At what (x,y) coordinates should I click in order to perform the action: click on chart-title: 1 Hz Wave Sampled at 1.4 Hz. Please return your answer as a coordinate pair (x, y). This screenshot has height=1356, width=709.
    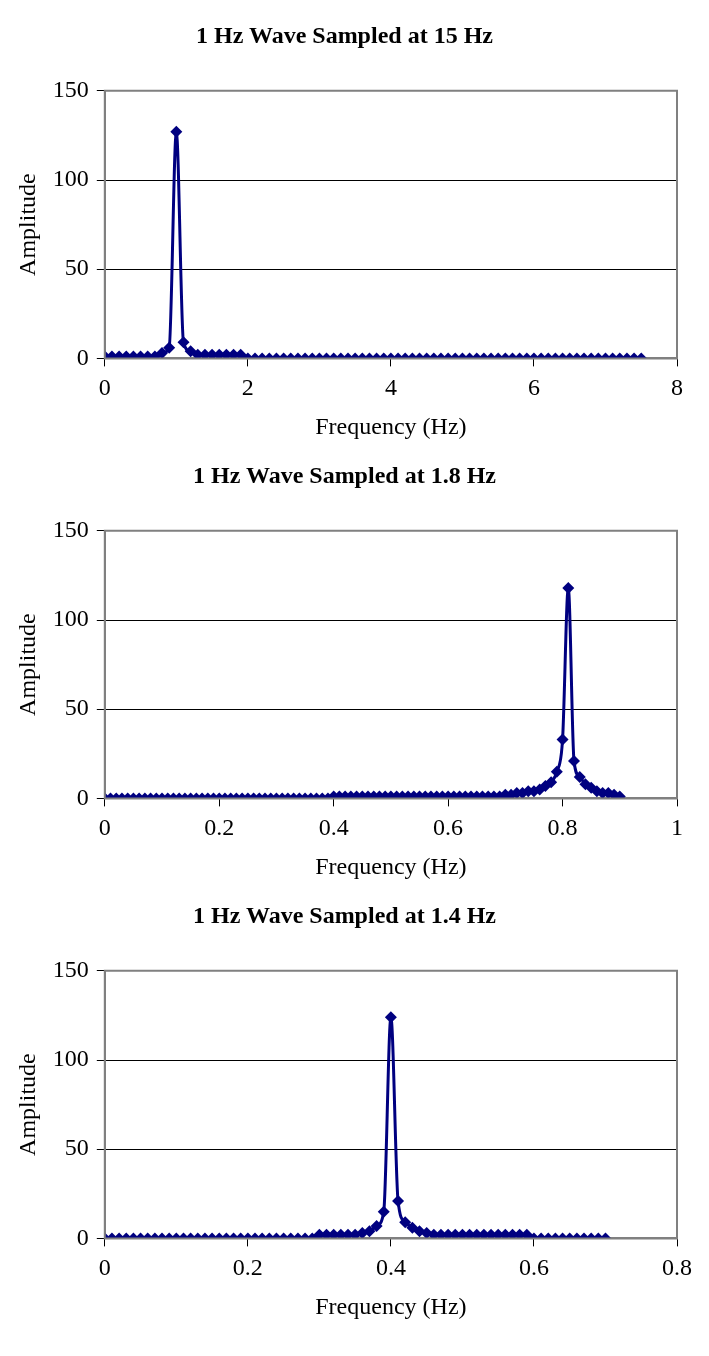
    Looking at the image, I should click on (345, 914).